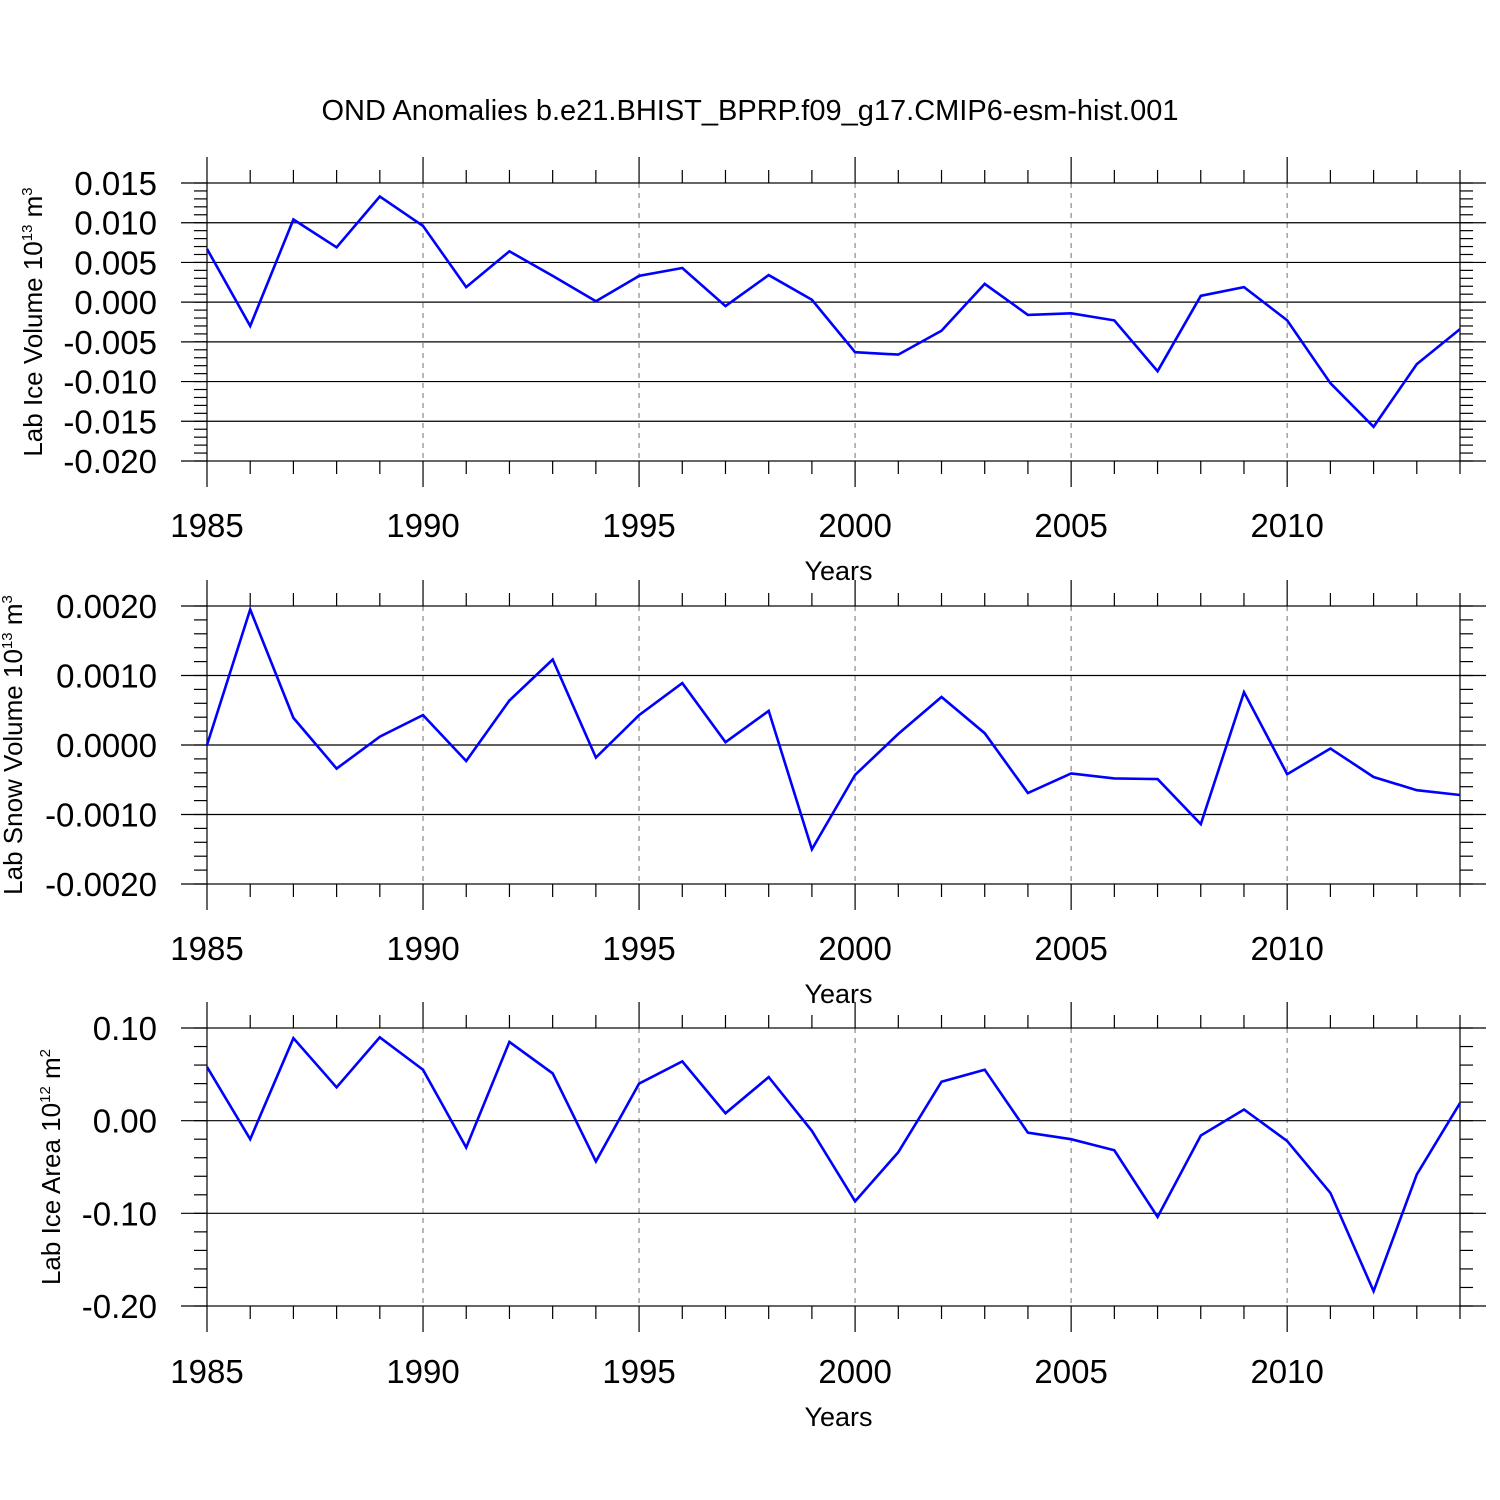 Image resolution: width=1500 pixels, height=1500 pixels. I want to click on y-tick-label: -0.020, so click(110, 461).